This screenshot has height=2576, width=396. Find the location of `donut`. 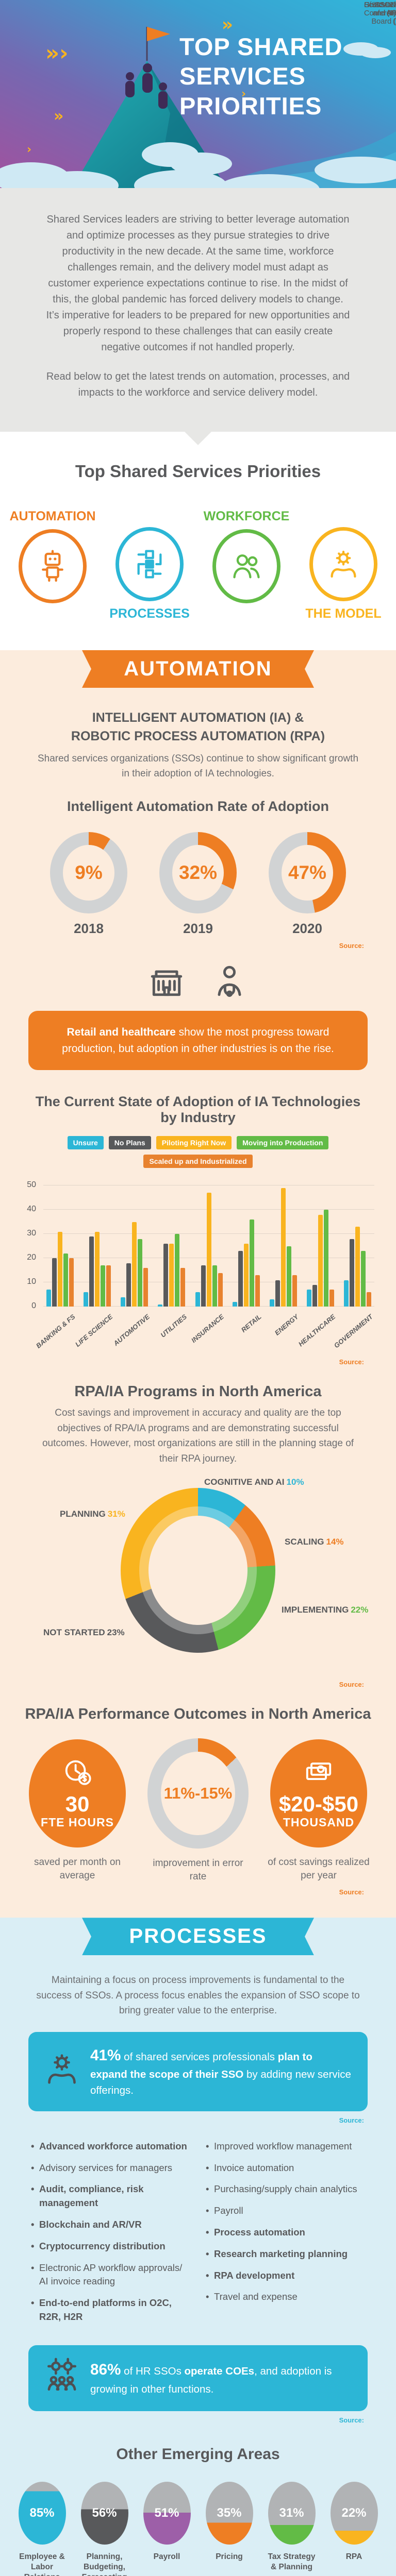

donut is located at coordinates (198, 1570).